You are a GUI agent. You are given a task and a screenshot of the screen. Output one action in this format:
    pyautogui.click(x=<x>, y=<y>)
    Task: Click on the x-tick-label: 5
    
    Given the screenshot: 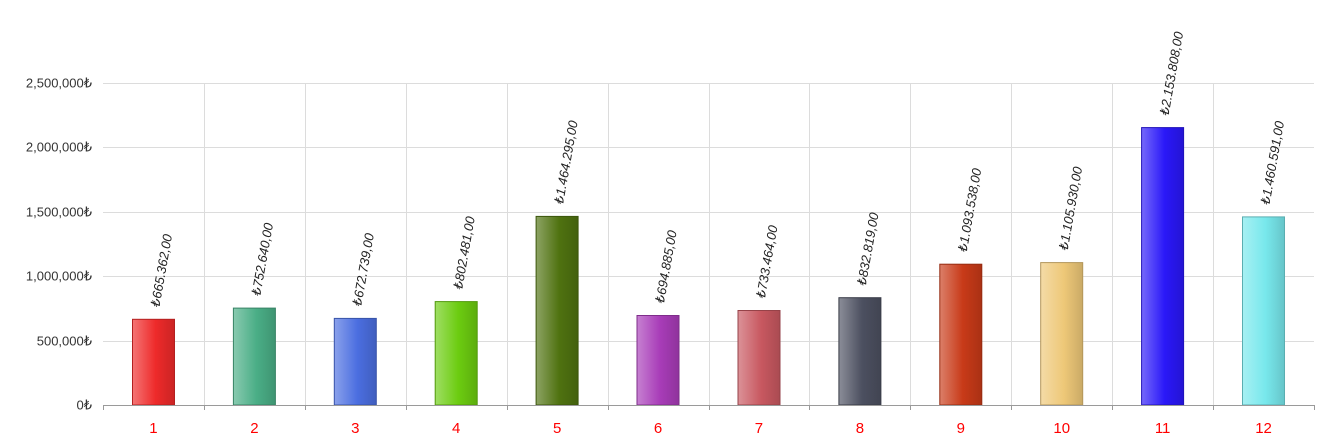 What is the action you would take?
    pyautogui.click(x=557, y=428)
    